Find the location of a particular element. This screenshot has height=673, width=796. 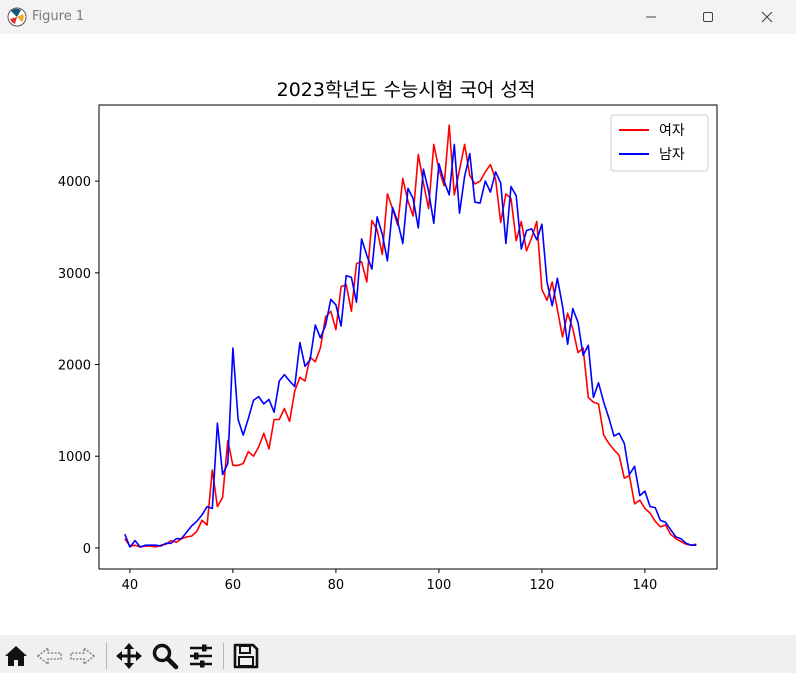

forward-button is located at coordinates (82, 656).